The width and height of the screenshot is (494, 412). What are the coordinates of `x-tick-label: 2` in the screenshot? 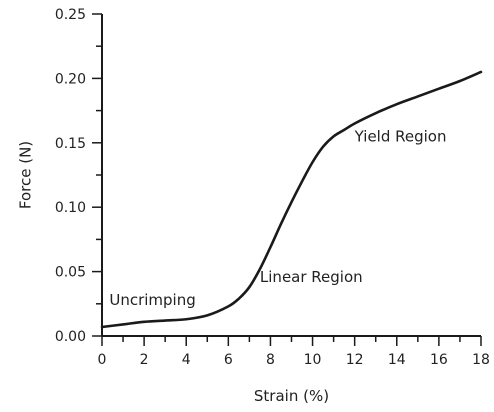 It's located at (144, 360).